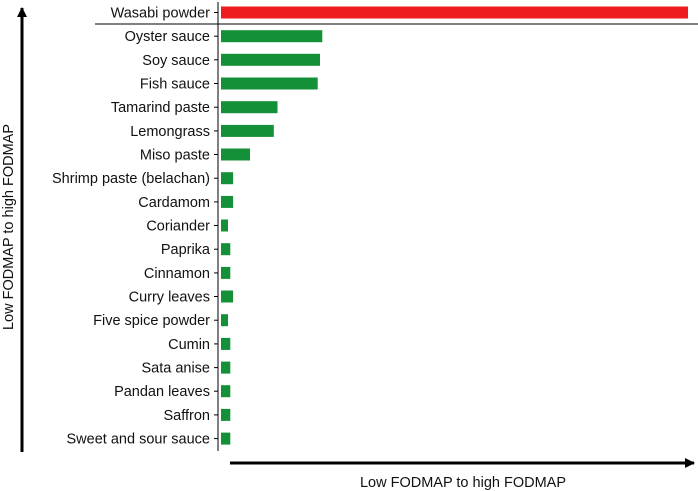  I want to click on bar-cardamom, so click(227, 201).